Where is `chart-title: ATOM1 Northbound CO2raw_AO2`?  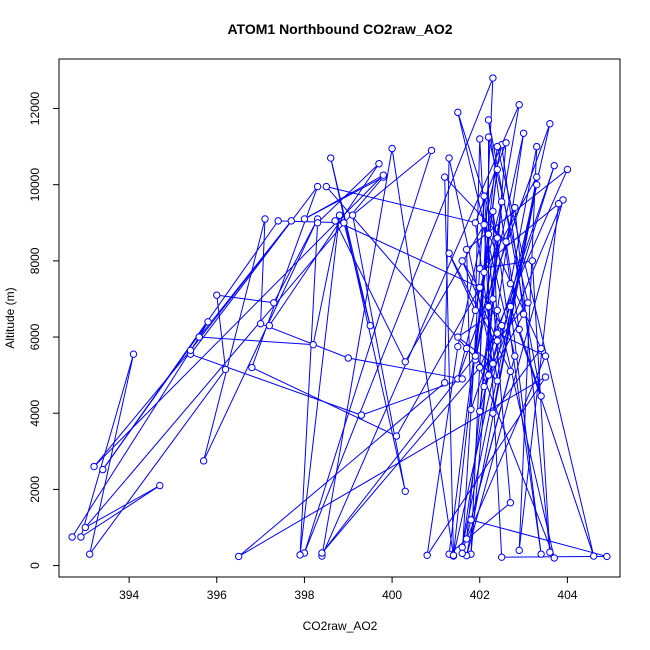 chart-title: ATOM1 Northbound CO2raw_AO2 is located at coordinates (339, 29).